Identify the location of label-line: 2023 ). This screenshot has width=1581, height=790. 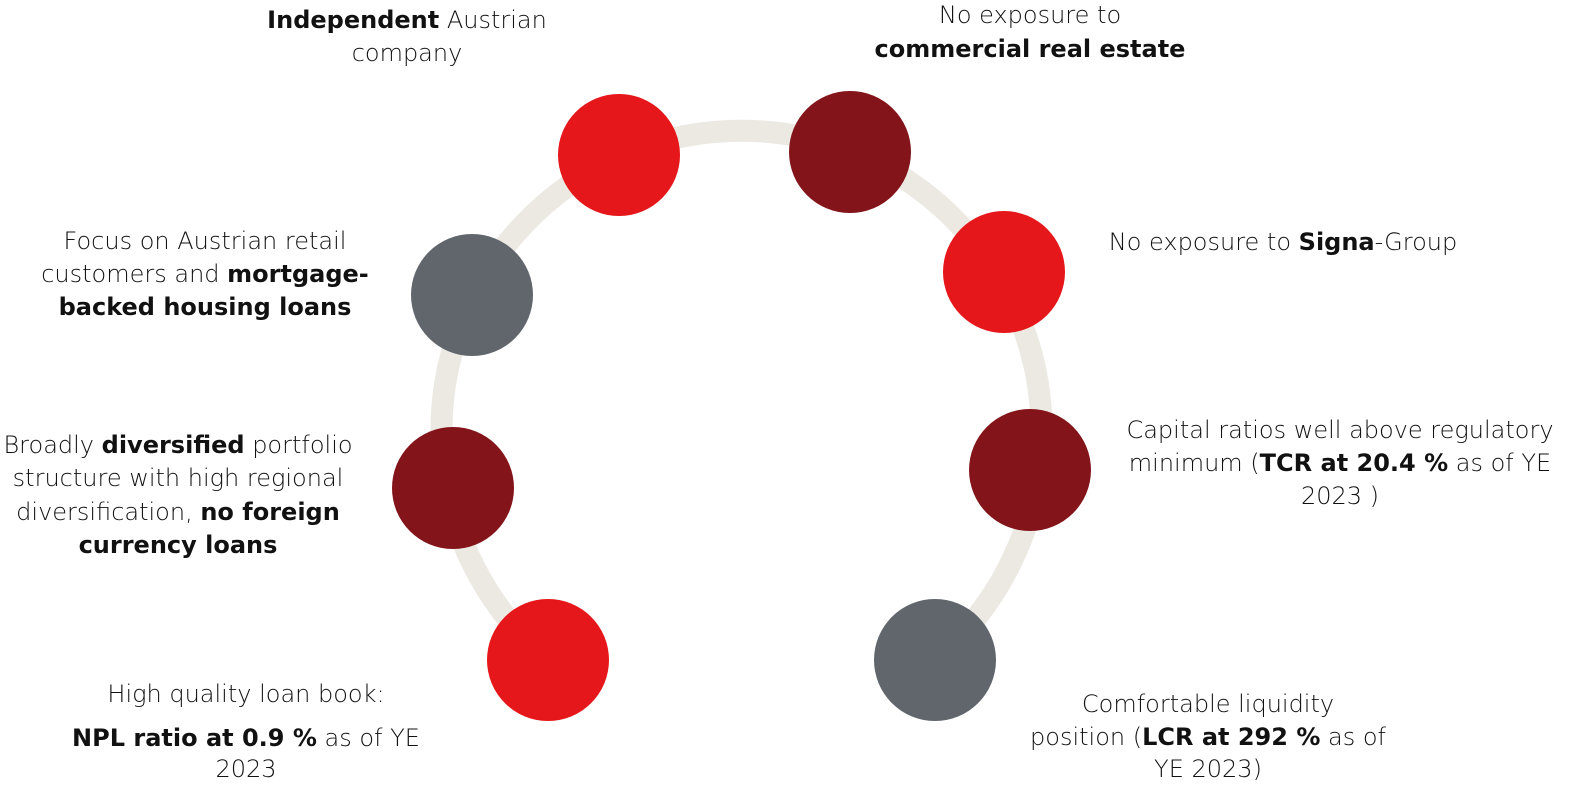
(1340, 496).